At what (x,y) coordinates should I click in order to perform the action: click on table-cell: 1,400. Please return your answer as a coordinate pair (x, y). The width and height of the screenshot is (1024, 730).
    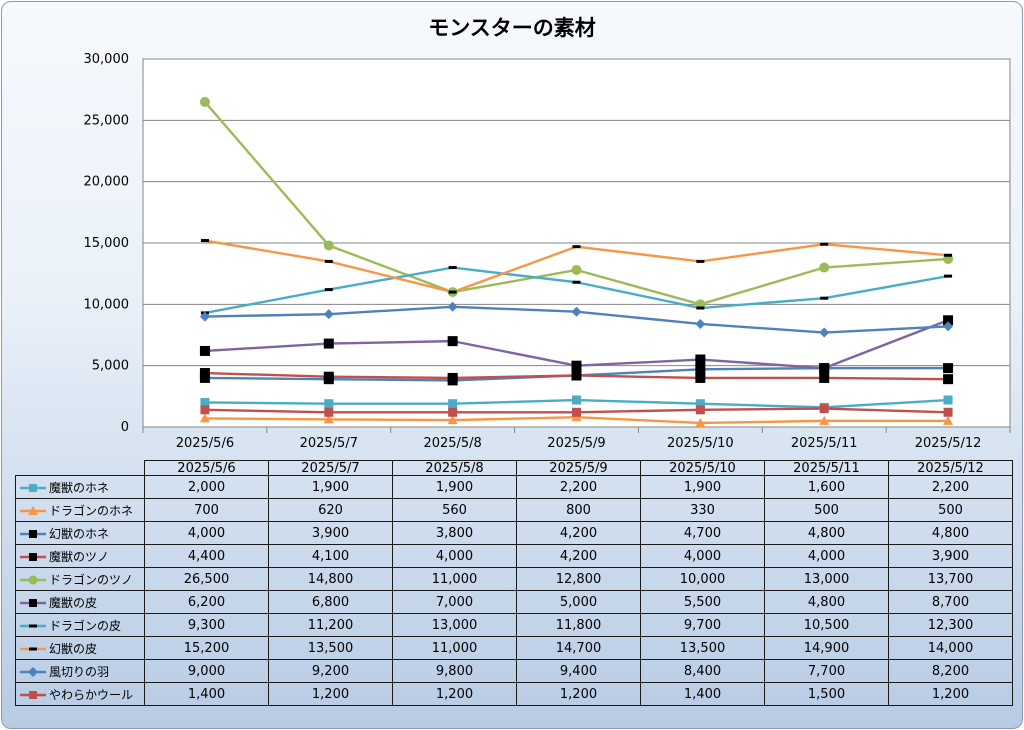
    Looking at the image, I should click on (206, 694).